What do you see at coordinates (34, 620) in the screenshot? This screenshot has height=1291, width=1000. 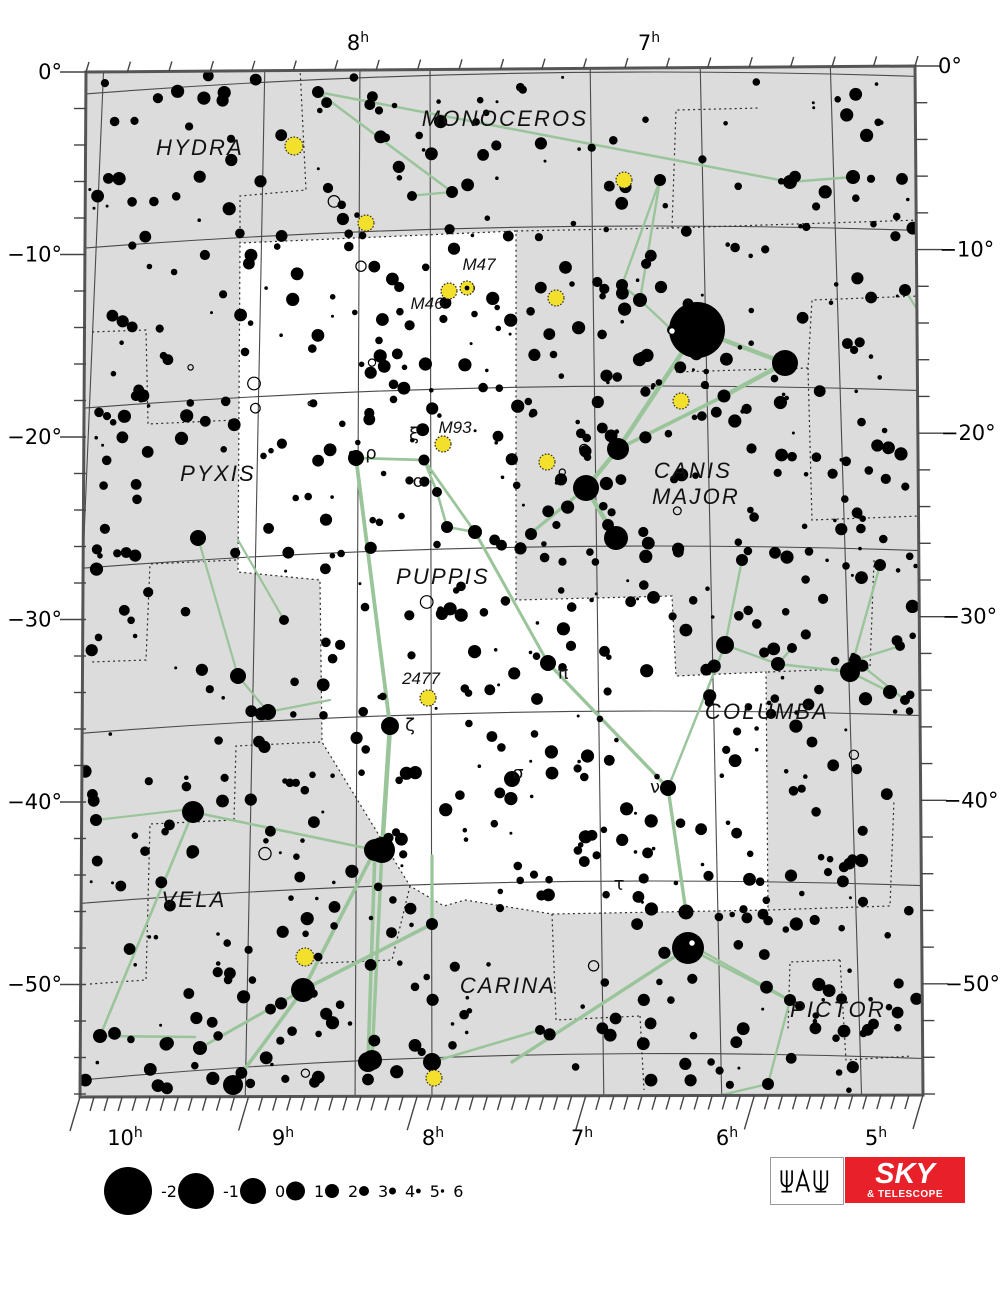 I see `dec-label-left--30: −30°` at bounding box center [34, 620].